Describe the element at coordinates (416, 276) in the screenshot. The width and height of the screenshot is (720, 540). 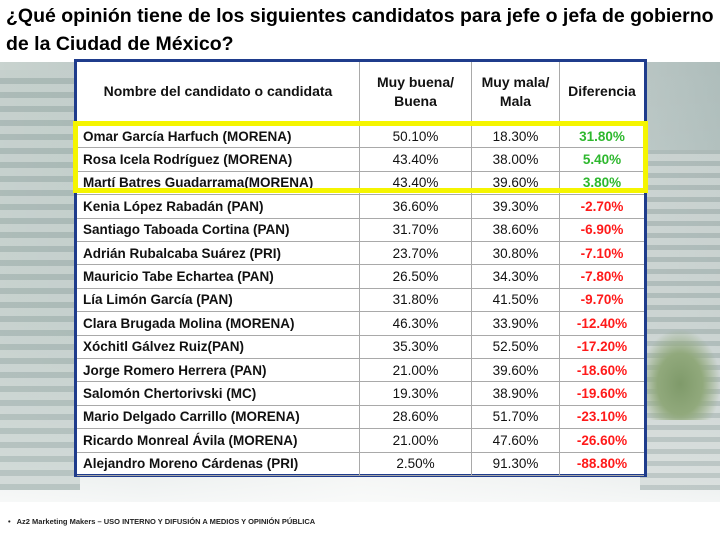
I see `good-opinion-cell: 26.50%` at that location.